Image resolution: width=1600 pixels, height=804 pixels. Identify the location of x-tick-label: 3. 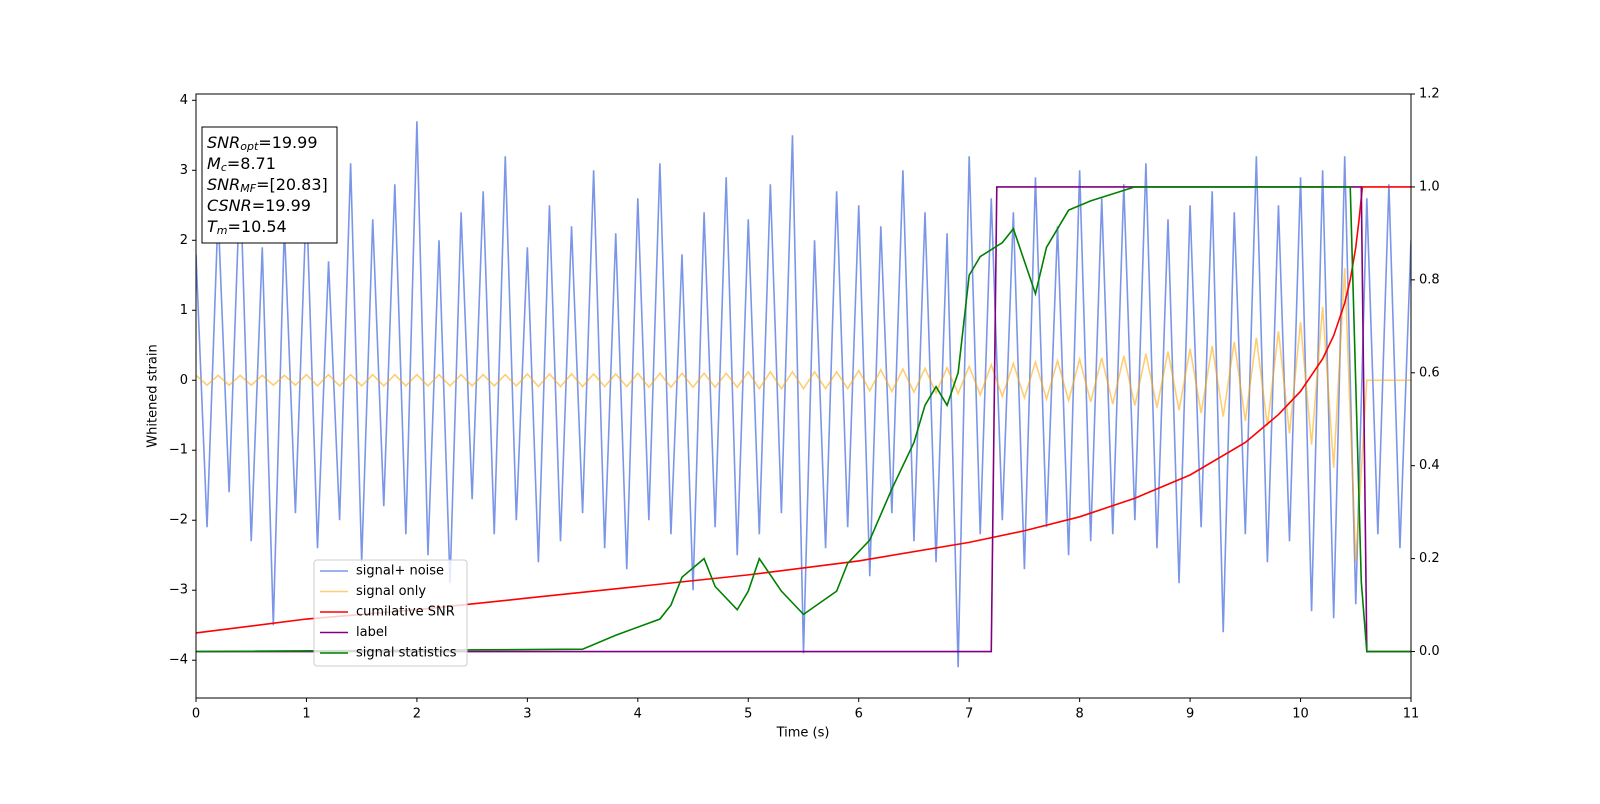
(527, 714).